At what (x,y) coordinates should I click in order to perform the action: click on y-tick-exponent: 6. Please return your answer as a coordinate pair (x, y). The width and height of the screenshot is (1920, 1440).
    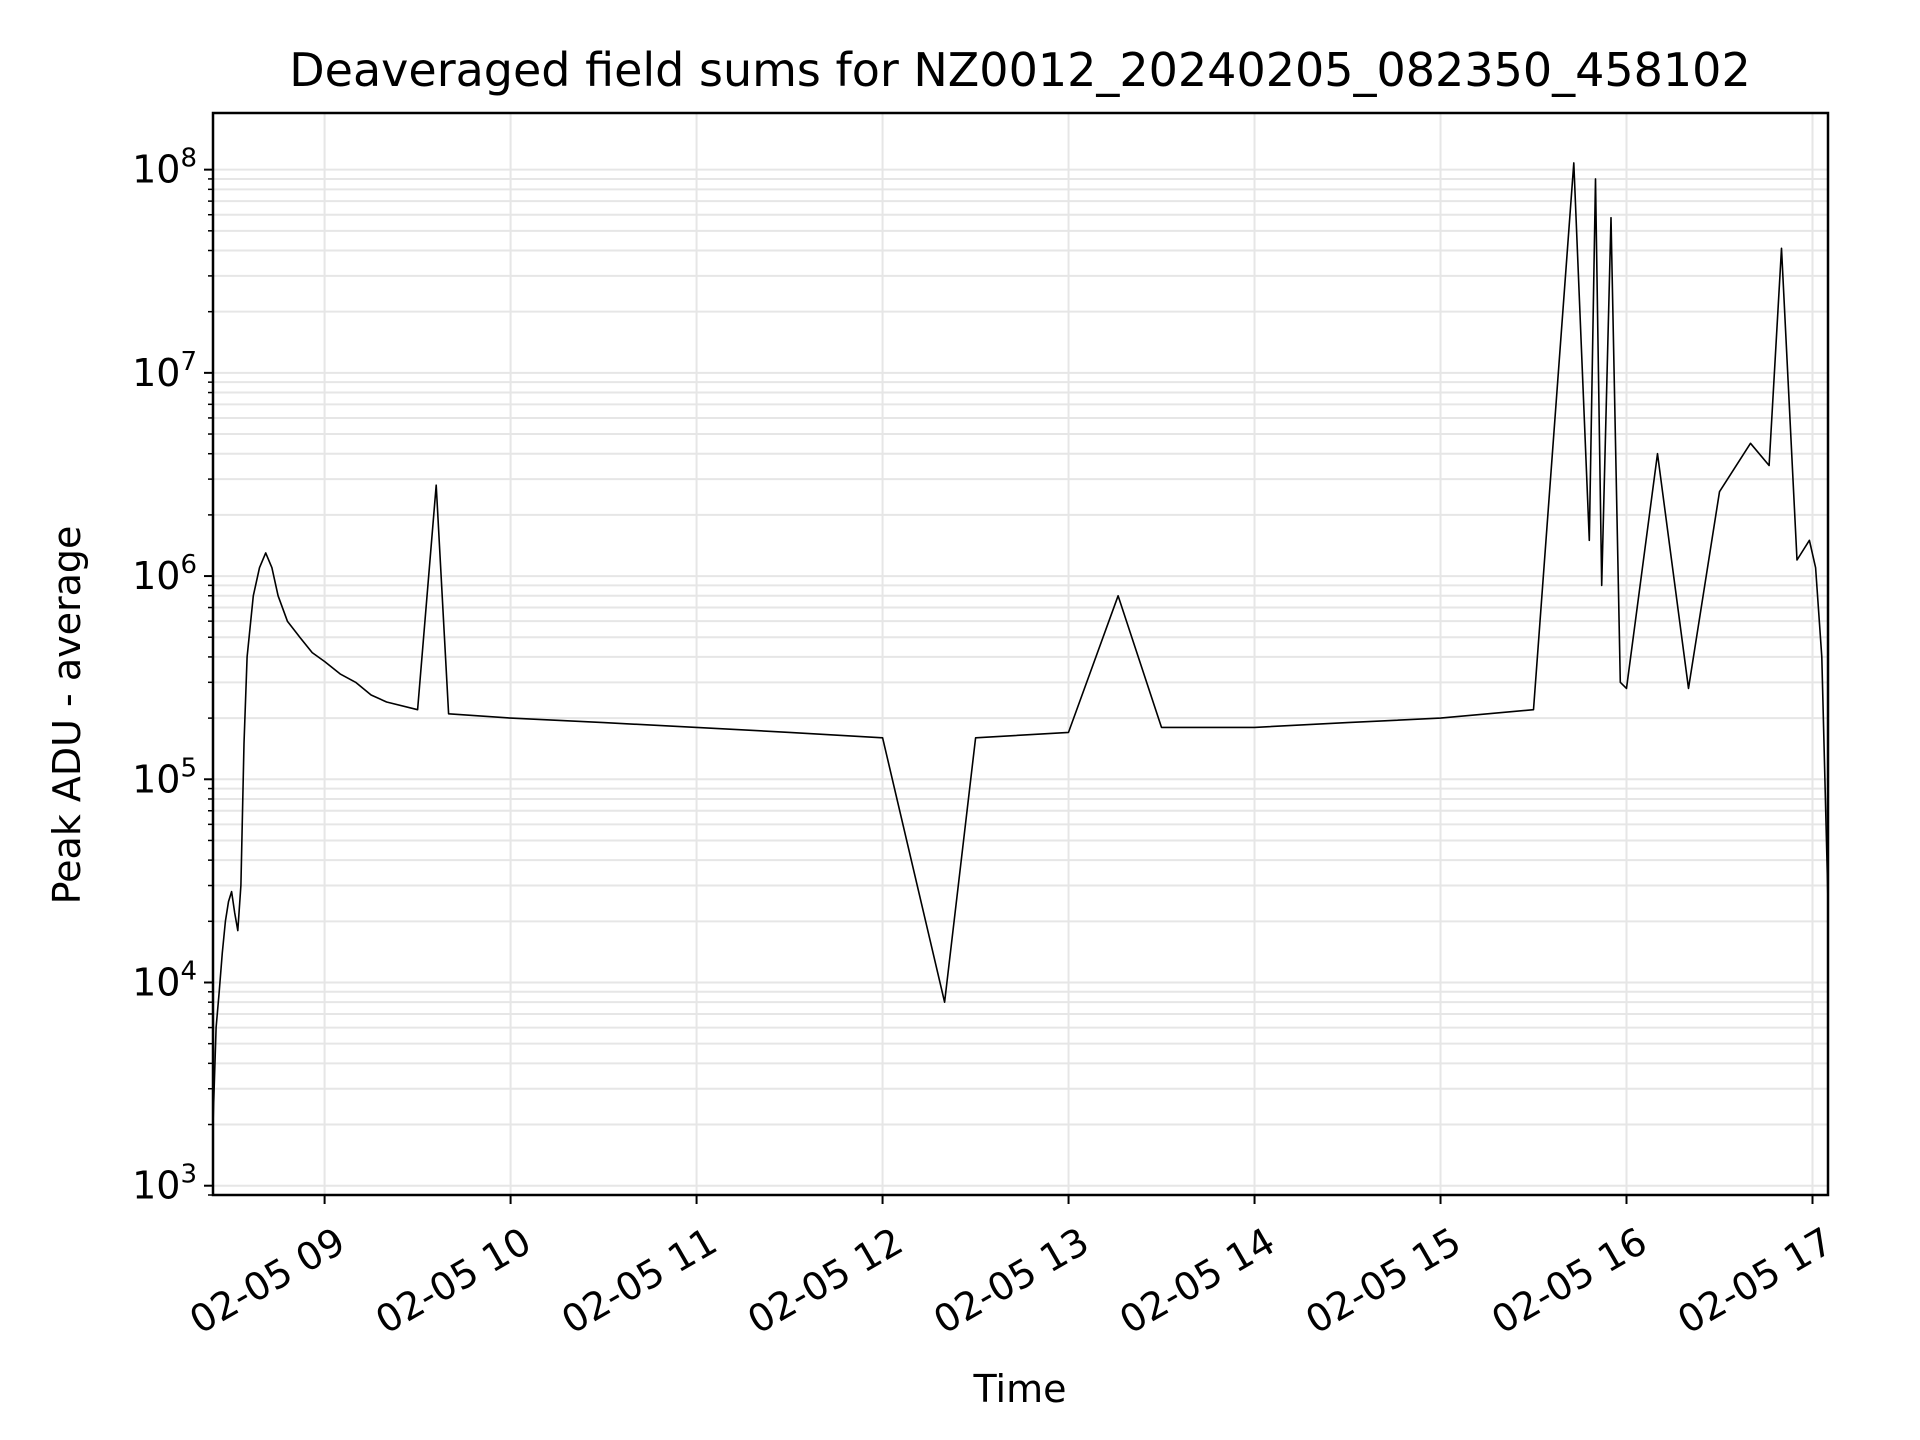
    Looking at the image, I should click on (188, 565).